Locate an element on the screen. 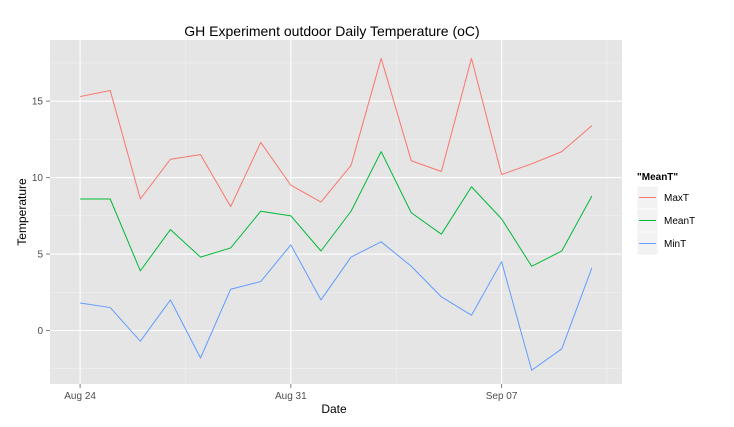 The width and height of the screenshot is (734, 427). y-tick-label: 10 is located at coordinates (38, 178).